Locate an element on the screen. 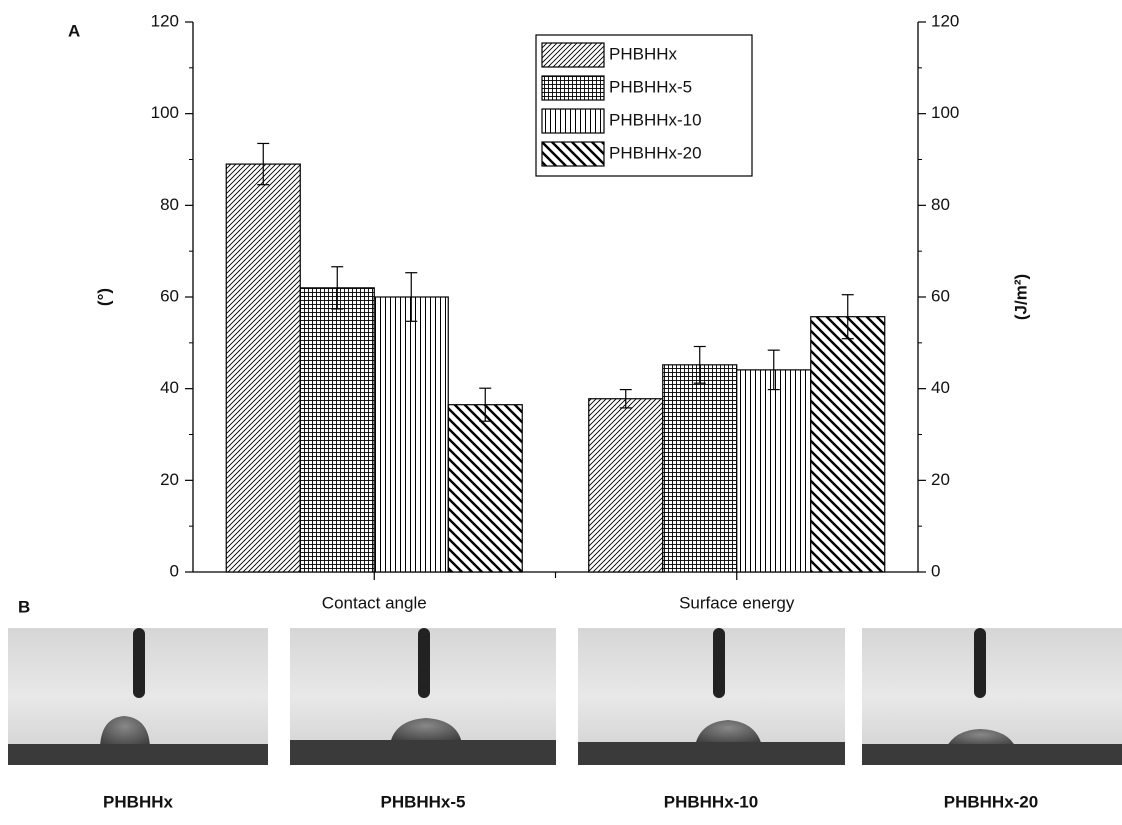 The width and height of the screenshot is (1122, 825). panel-label: B is located at coordinates (24, 606).